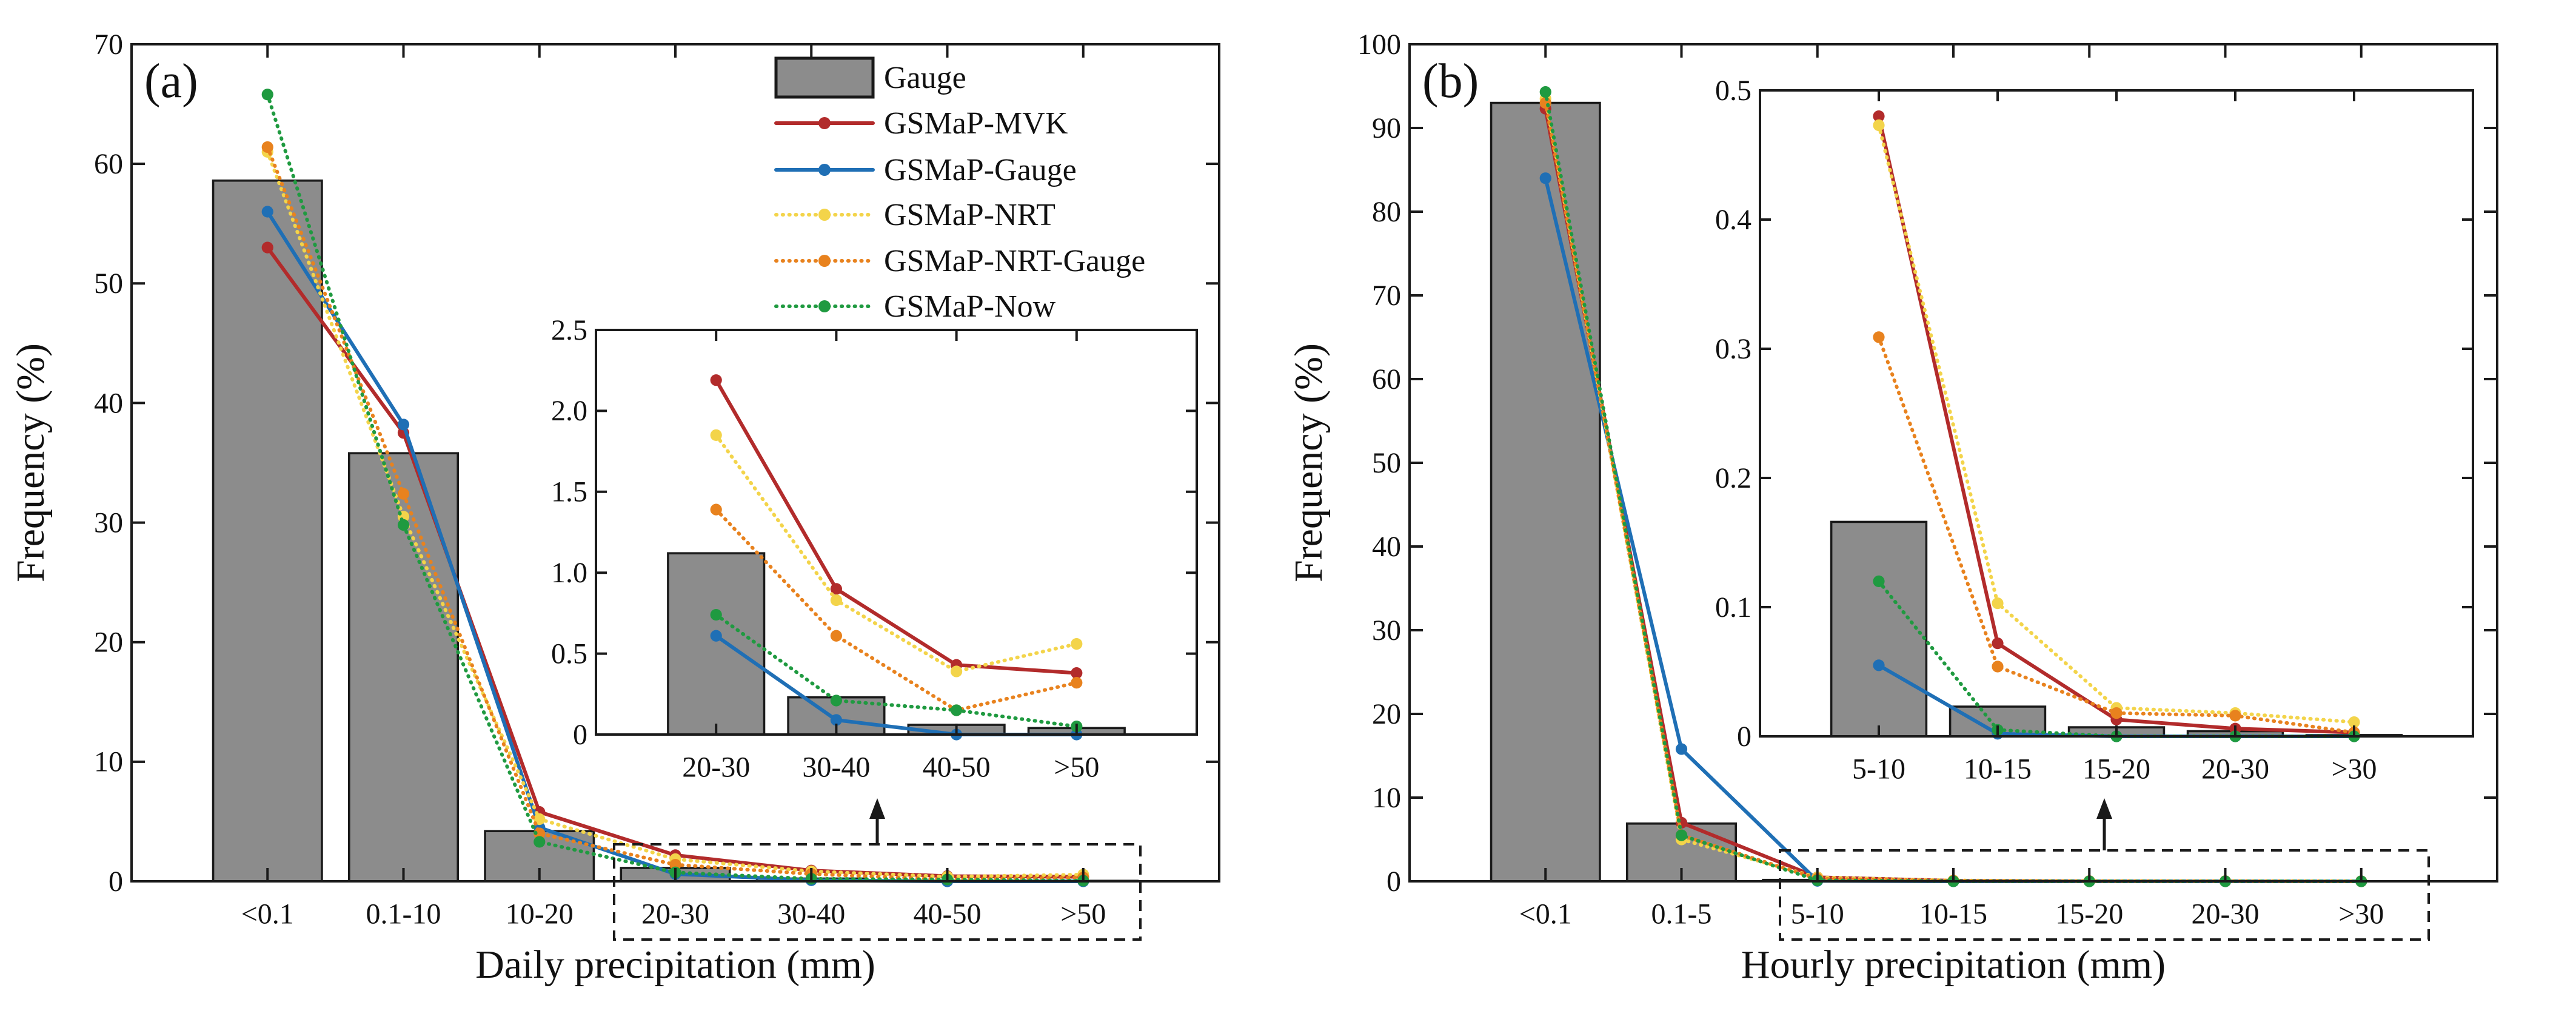 This screenshot has width=2576, height=1019. What do you see at coordinates (2104, 895) in the screenshot?
I see `zoom-region-box` at bounding box center [2104, 895].